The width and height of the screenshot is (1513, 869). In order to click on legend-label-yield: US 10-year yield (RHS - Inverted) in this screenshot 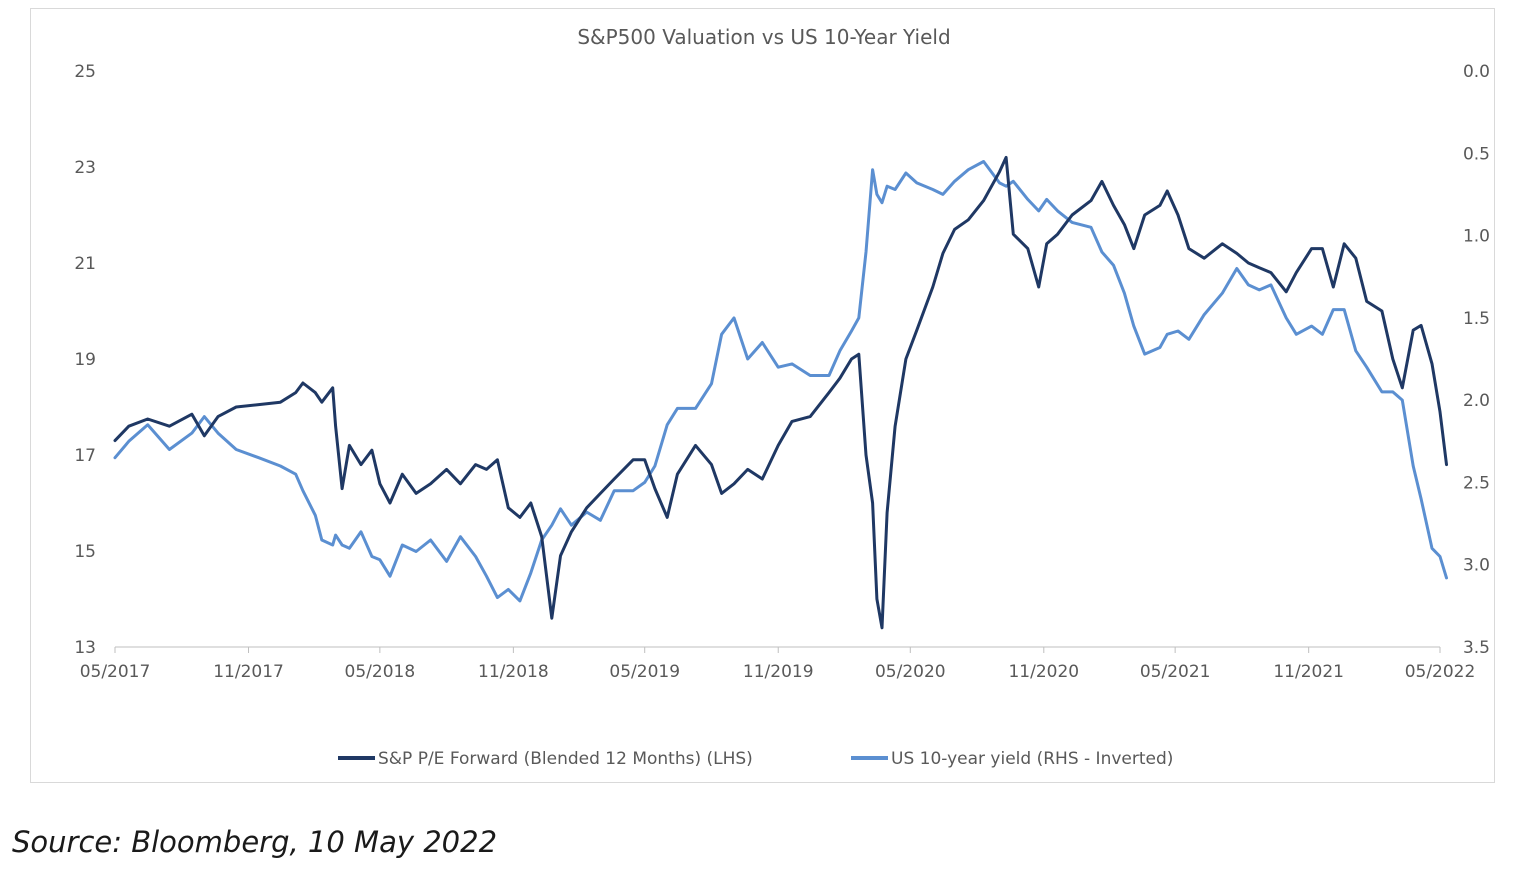, I will do `click(1032, 759)`.